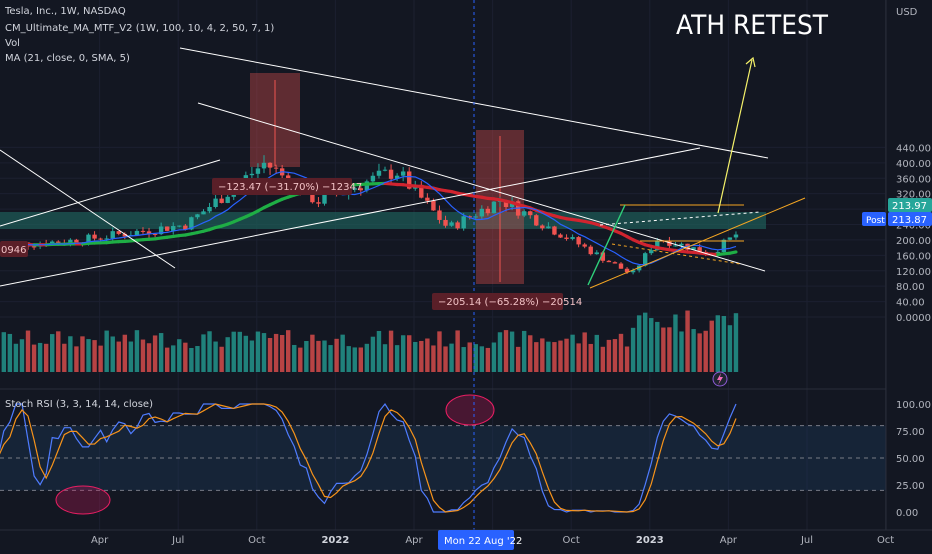 This screenshot has width=932, height=554. Describe the element at coordinates (79, 404) in the screenshot. I see `stoch-rsi-title: Stoch RSI (3, 3, 14, 14, close)` at that location.